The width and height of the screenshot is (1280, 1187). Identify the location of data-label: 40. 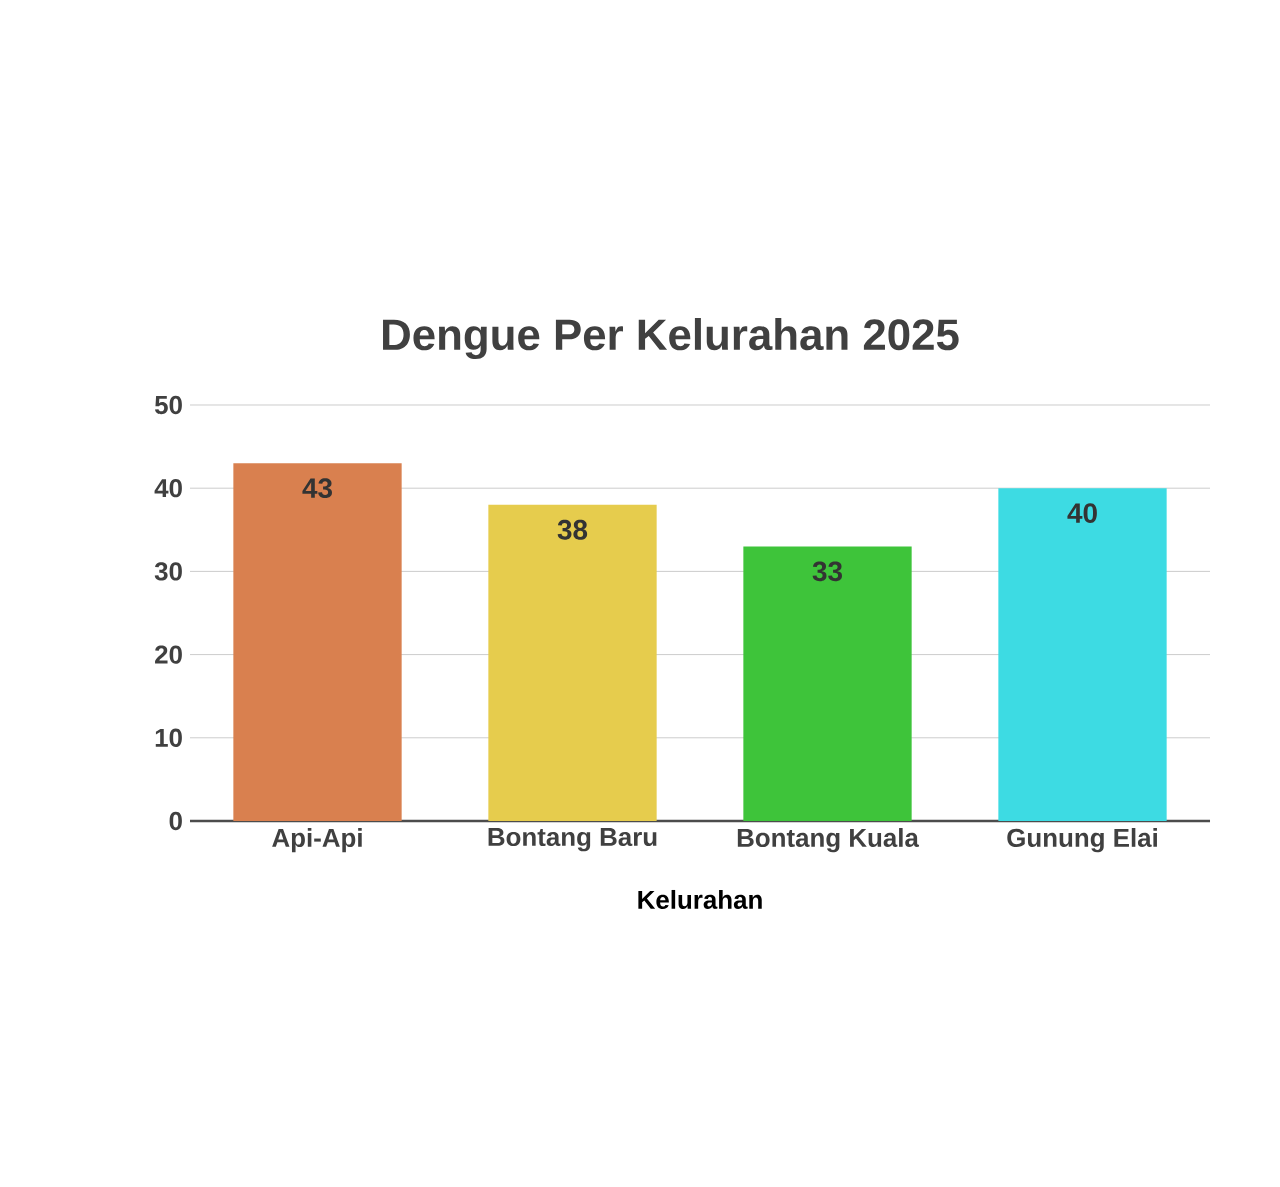
(1082, 513).